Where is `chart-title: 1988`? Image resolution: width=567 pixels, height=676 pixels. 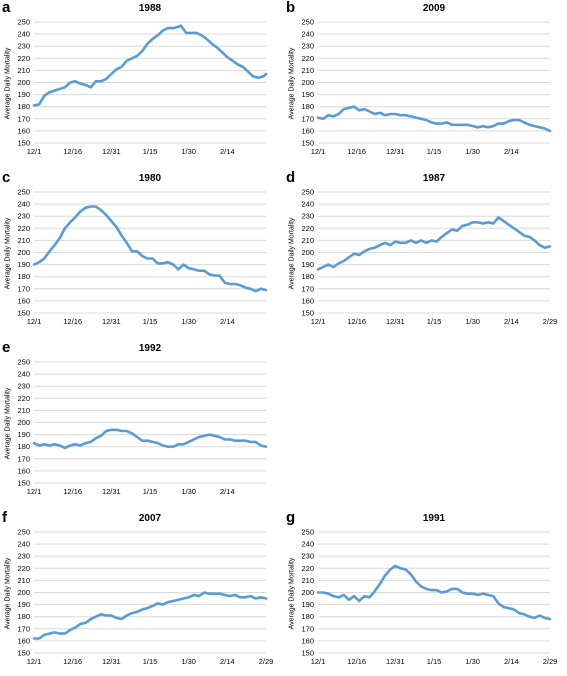 chart-title: 1988 is located at coordinates (150, 8).